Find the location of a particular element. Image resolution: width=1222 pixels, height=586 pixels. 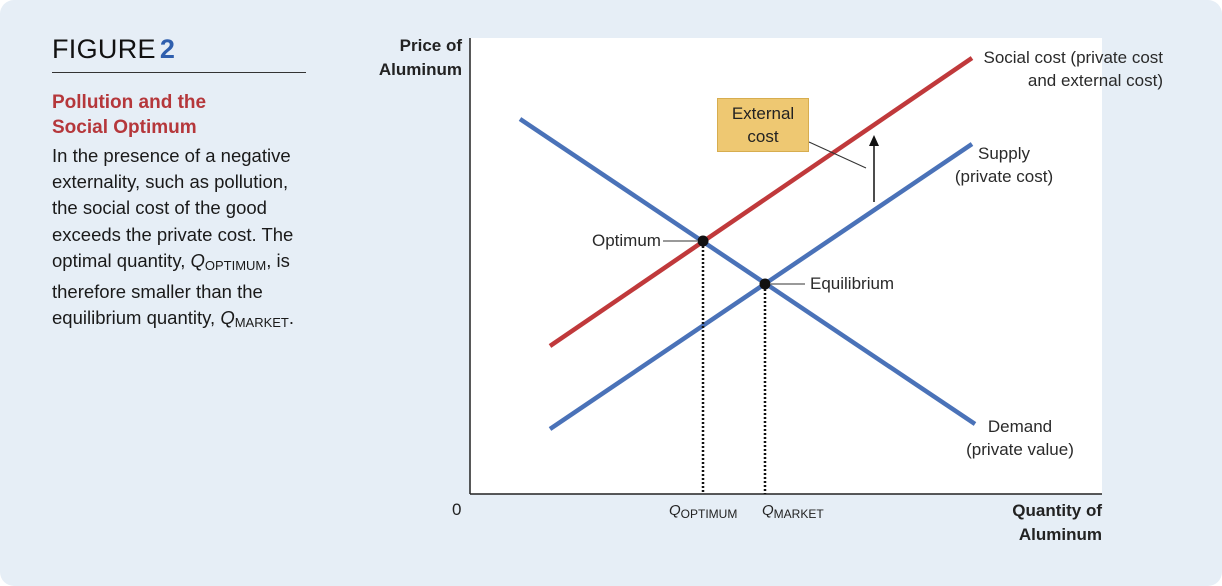

external-cost-box: External cost is located at coordinates (763, 125).